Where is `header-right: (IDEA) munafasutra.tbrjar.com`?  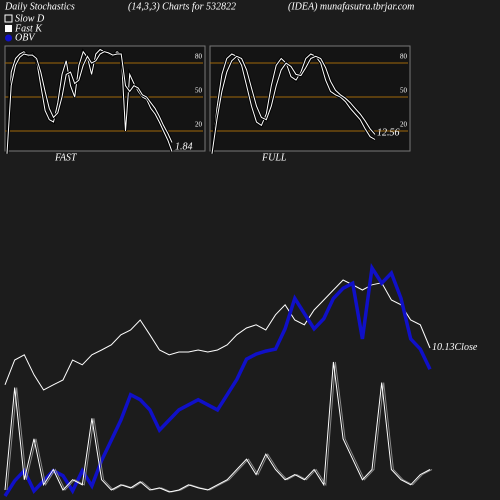
header-right: (IDEA) munafasutra.tbrjar.com is located at coordinates (351, 6).